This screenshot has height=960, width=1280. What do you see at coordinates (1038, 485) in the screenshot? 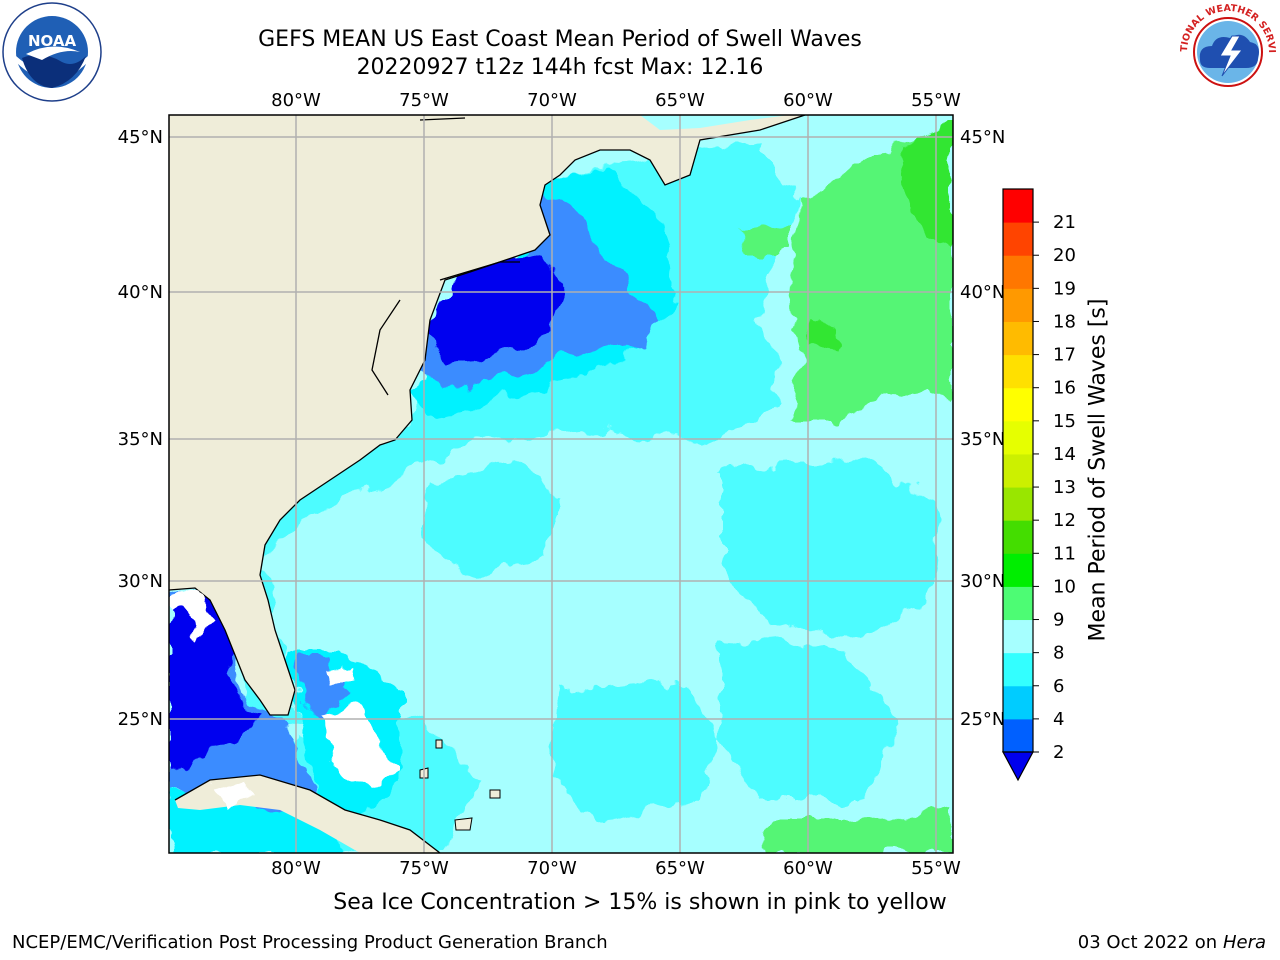
I see `colorbar: 2 4 6 8 9 10 11 12 13 14 15 16 17 18 19 20 21` at bounding box center [1038, 485].